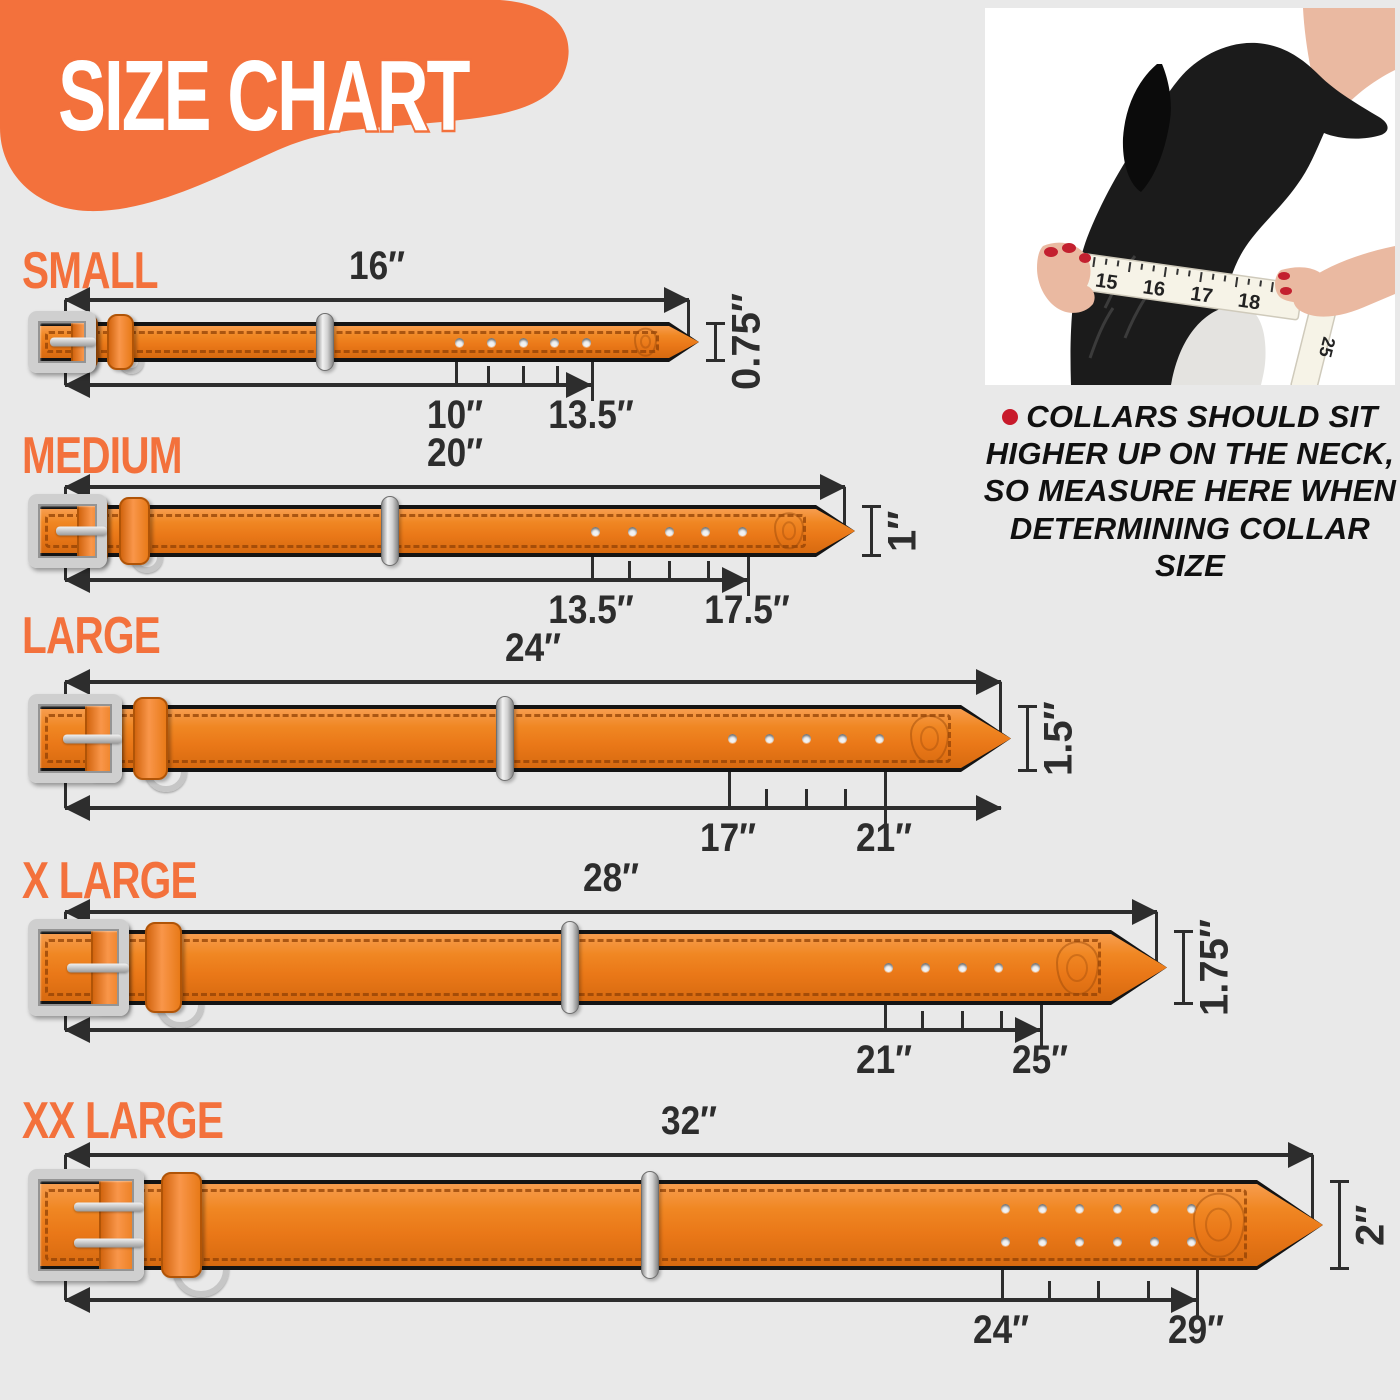 The width and height of the screenshot is (1400, 1400). I want to click on tape-end: 25, so click(1314, 344).